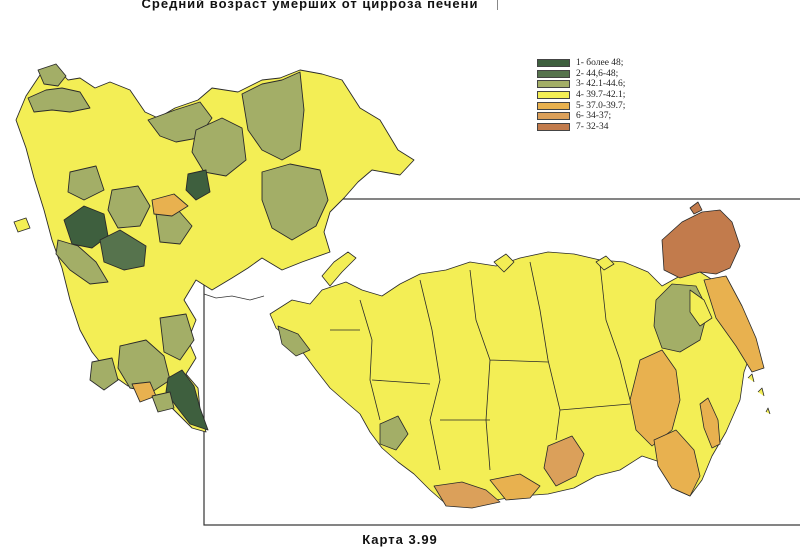 The width and height of the screenshot is (800, 548). Describe the element at coordinates (601, 95) in the screenshot. I see `legend-label: 4- 39.7-42.1;` at that location.